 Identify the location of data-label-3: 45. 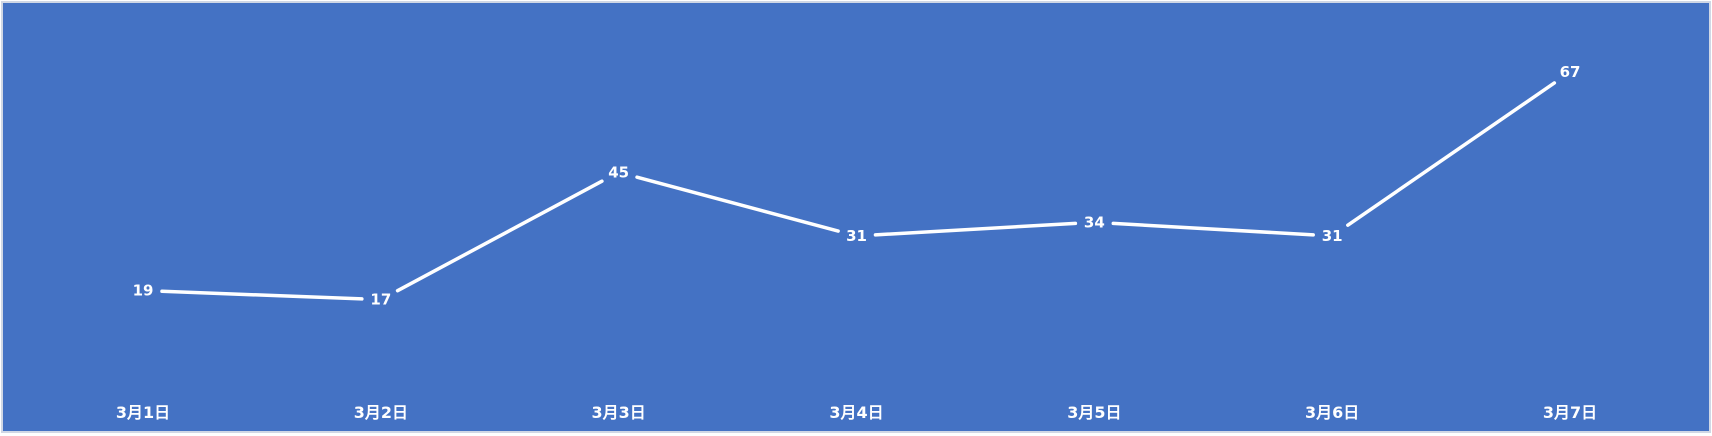
(618, 172).